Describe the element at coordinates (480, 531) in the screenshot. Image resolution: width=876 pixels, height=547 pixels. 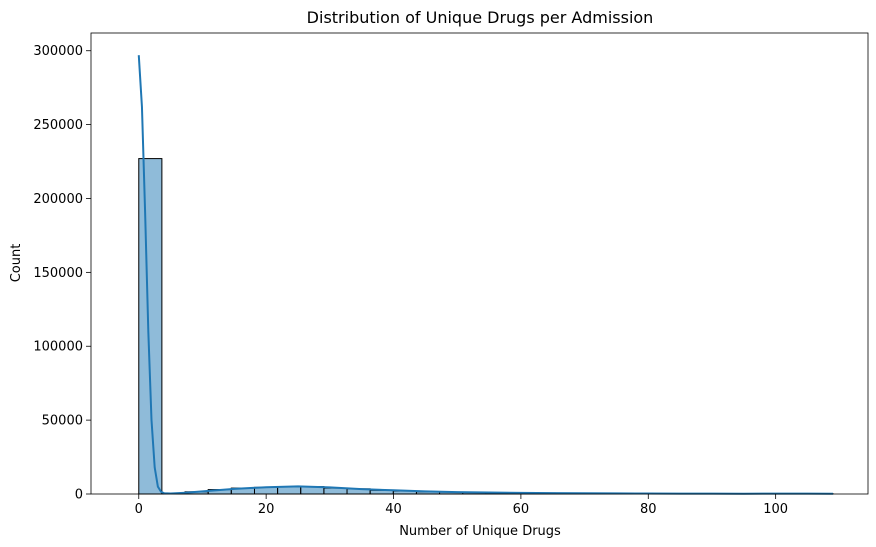
I see `x-axis-label: Number of Unique Drugs` at that location.